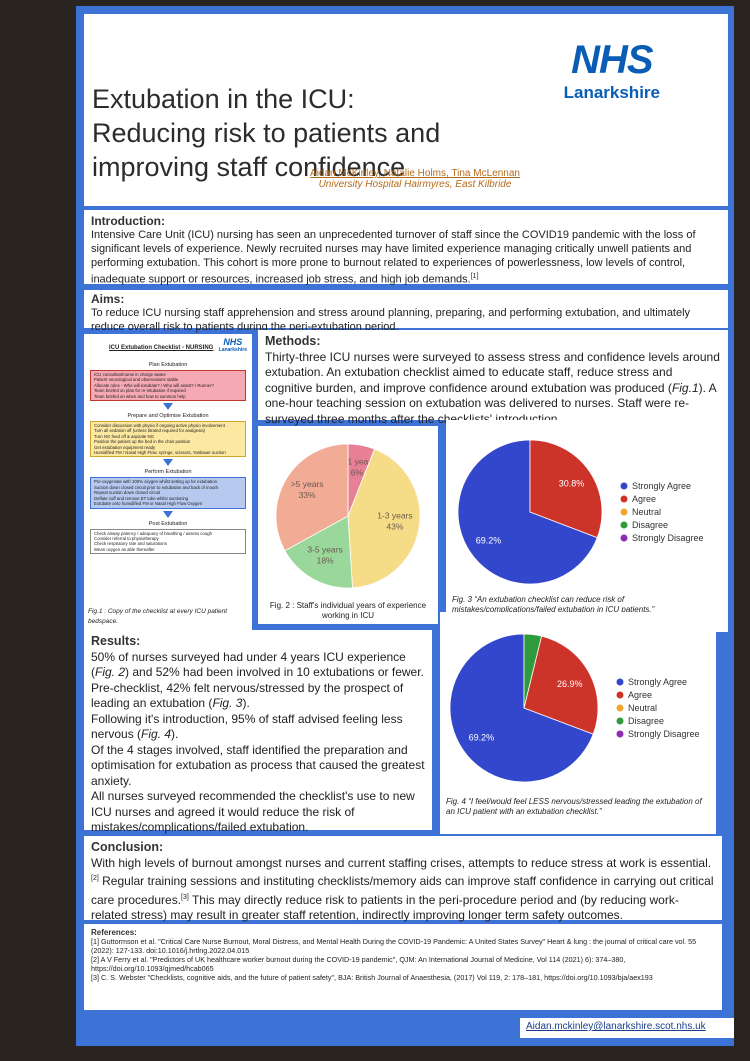 This screenshot has width=750, height=1061. I want to click on nhs-logo: NHS Lanarkshire, so click(612, 70).